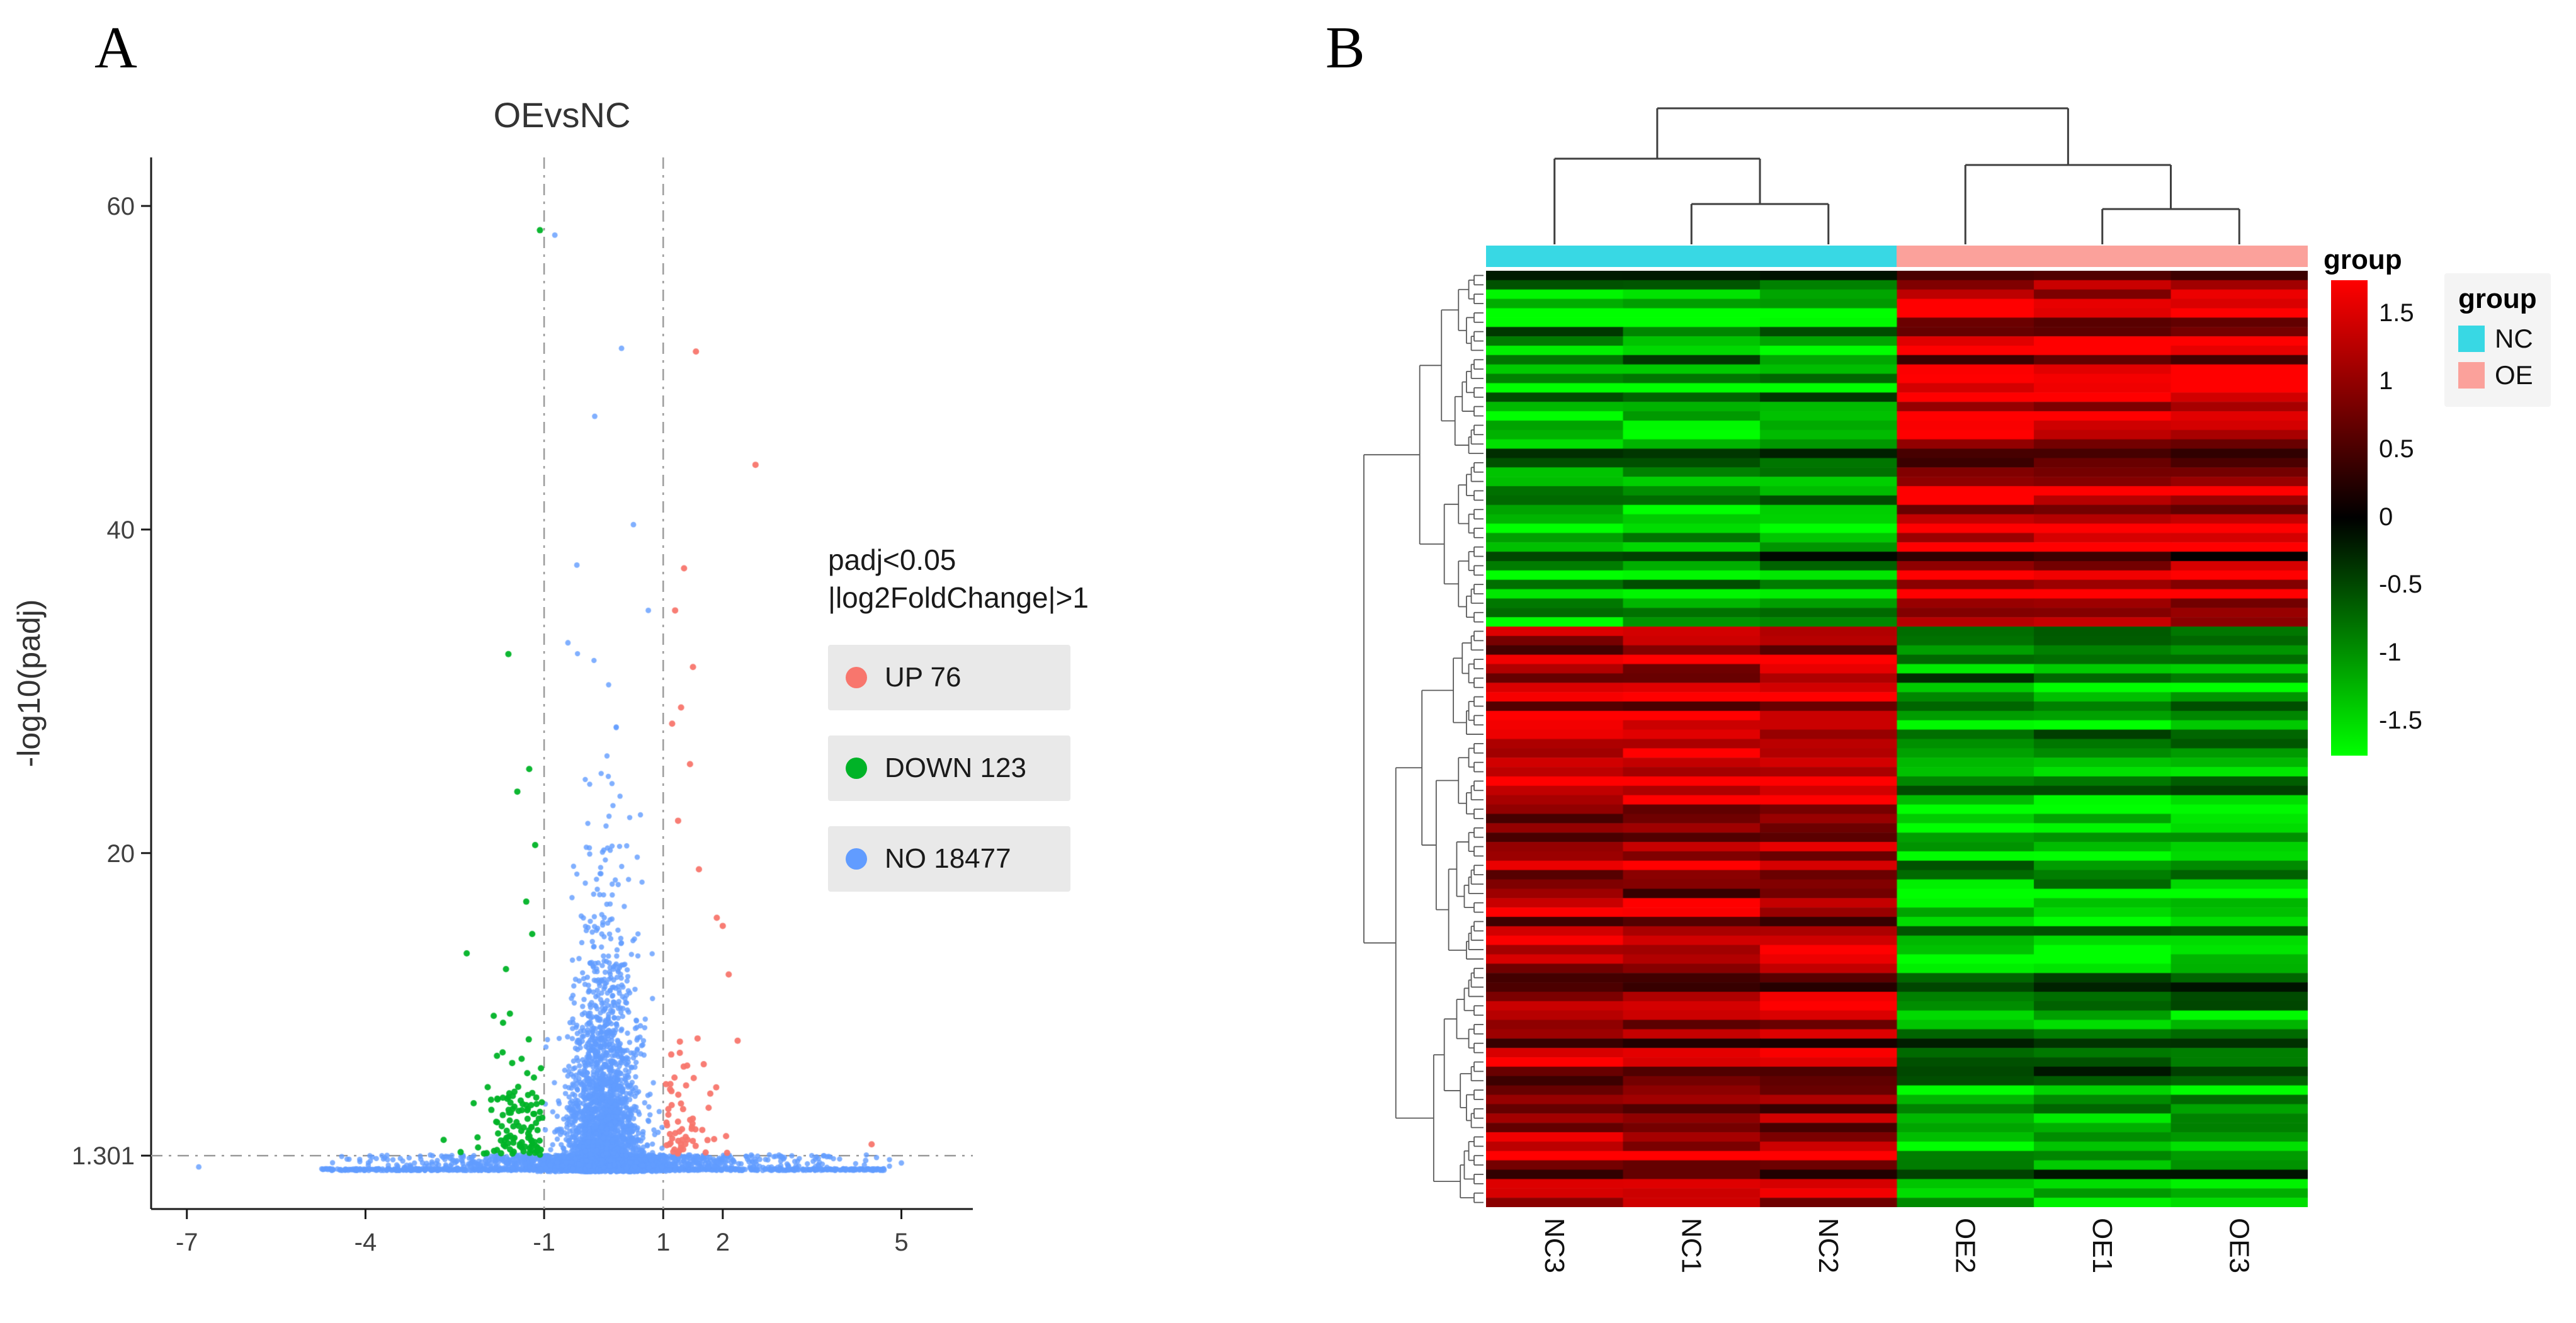 Image resolution: width=2576 pixels, height=1323 pixels. What do you see at coordinates (856, 677) in the screenshot?
I see `up-dot-icon` at bounding box center [856, 677].